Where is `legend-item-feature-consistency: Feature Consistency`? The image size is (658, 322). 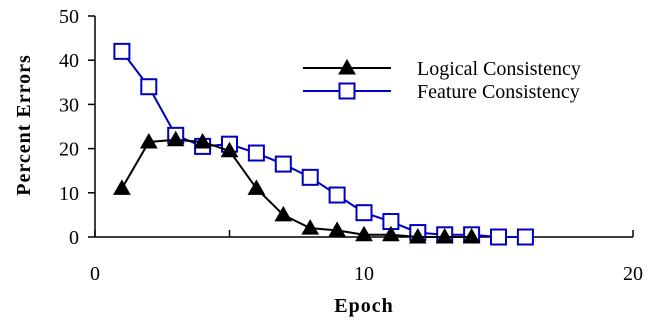 legend-item-feature-consistency: Feature Consistency is located at coordinates (441, 92).